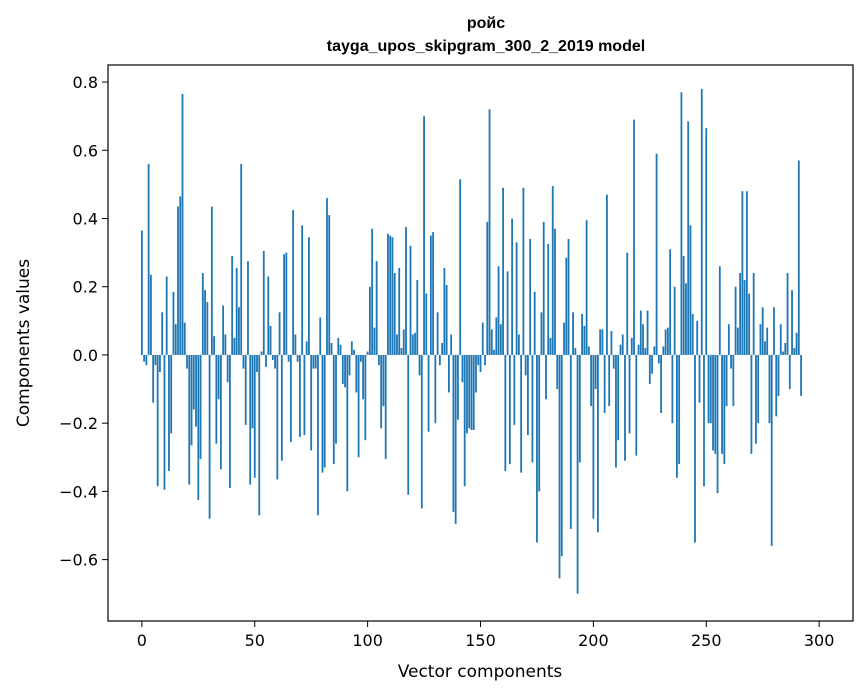 The image size is (867, 696). What do you see at coordinates (85, 287) in the screenshot?
I see `y-tick-label: 0.2` at bounding box center [85, 287].